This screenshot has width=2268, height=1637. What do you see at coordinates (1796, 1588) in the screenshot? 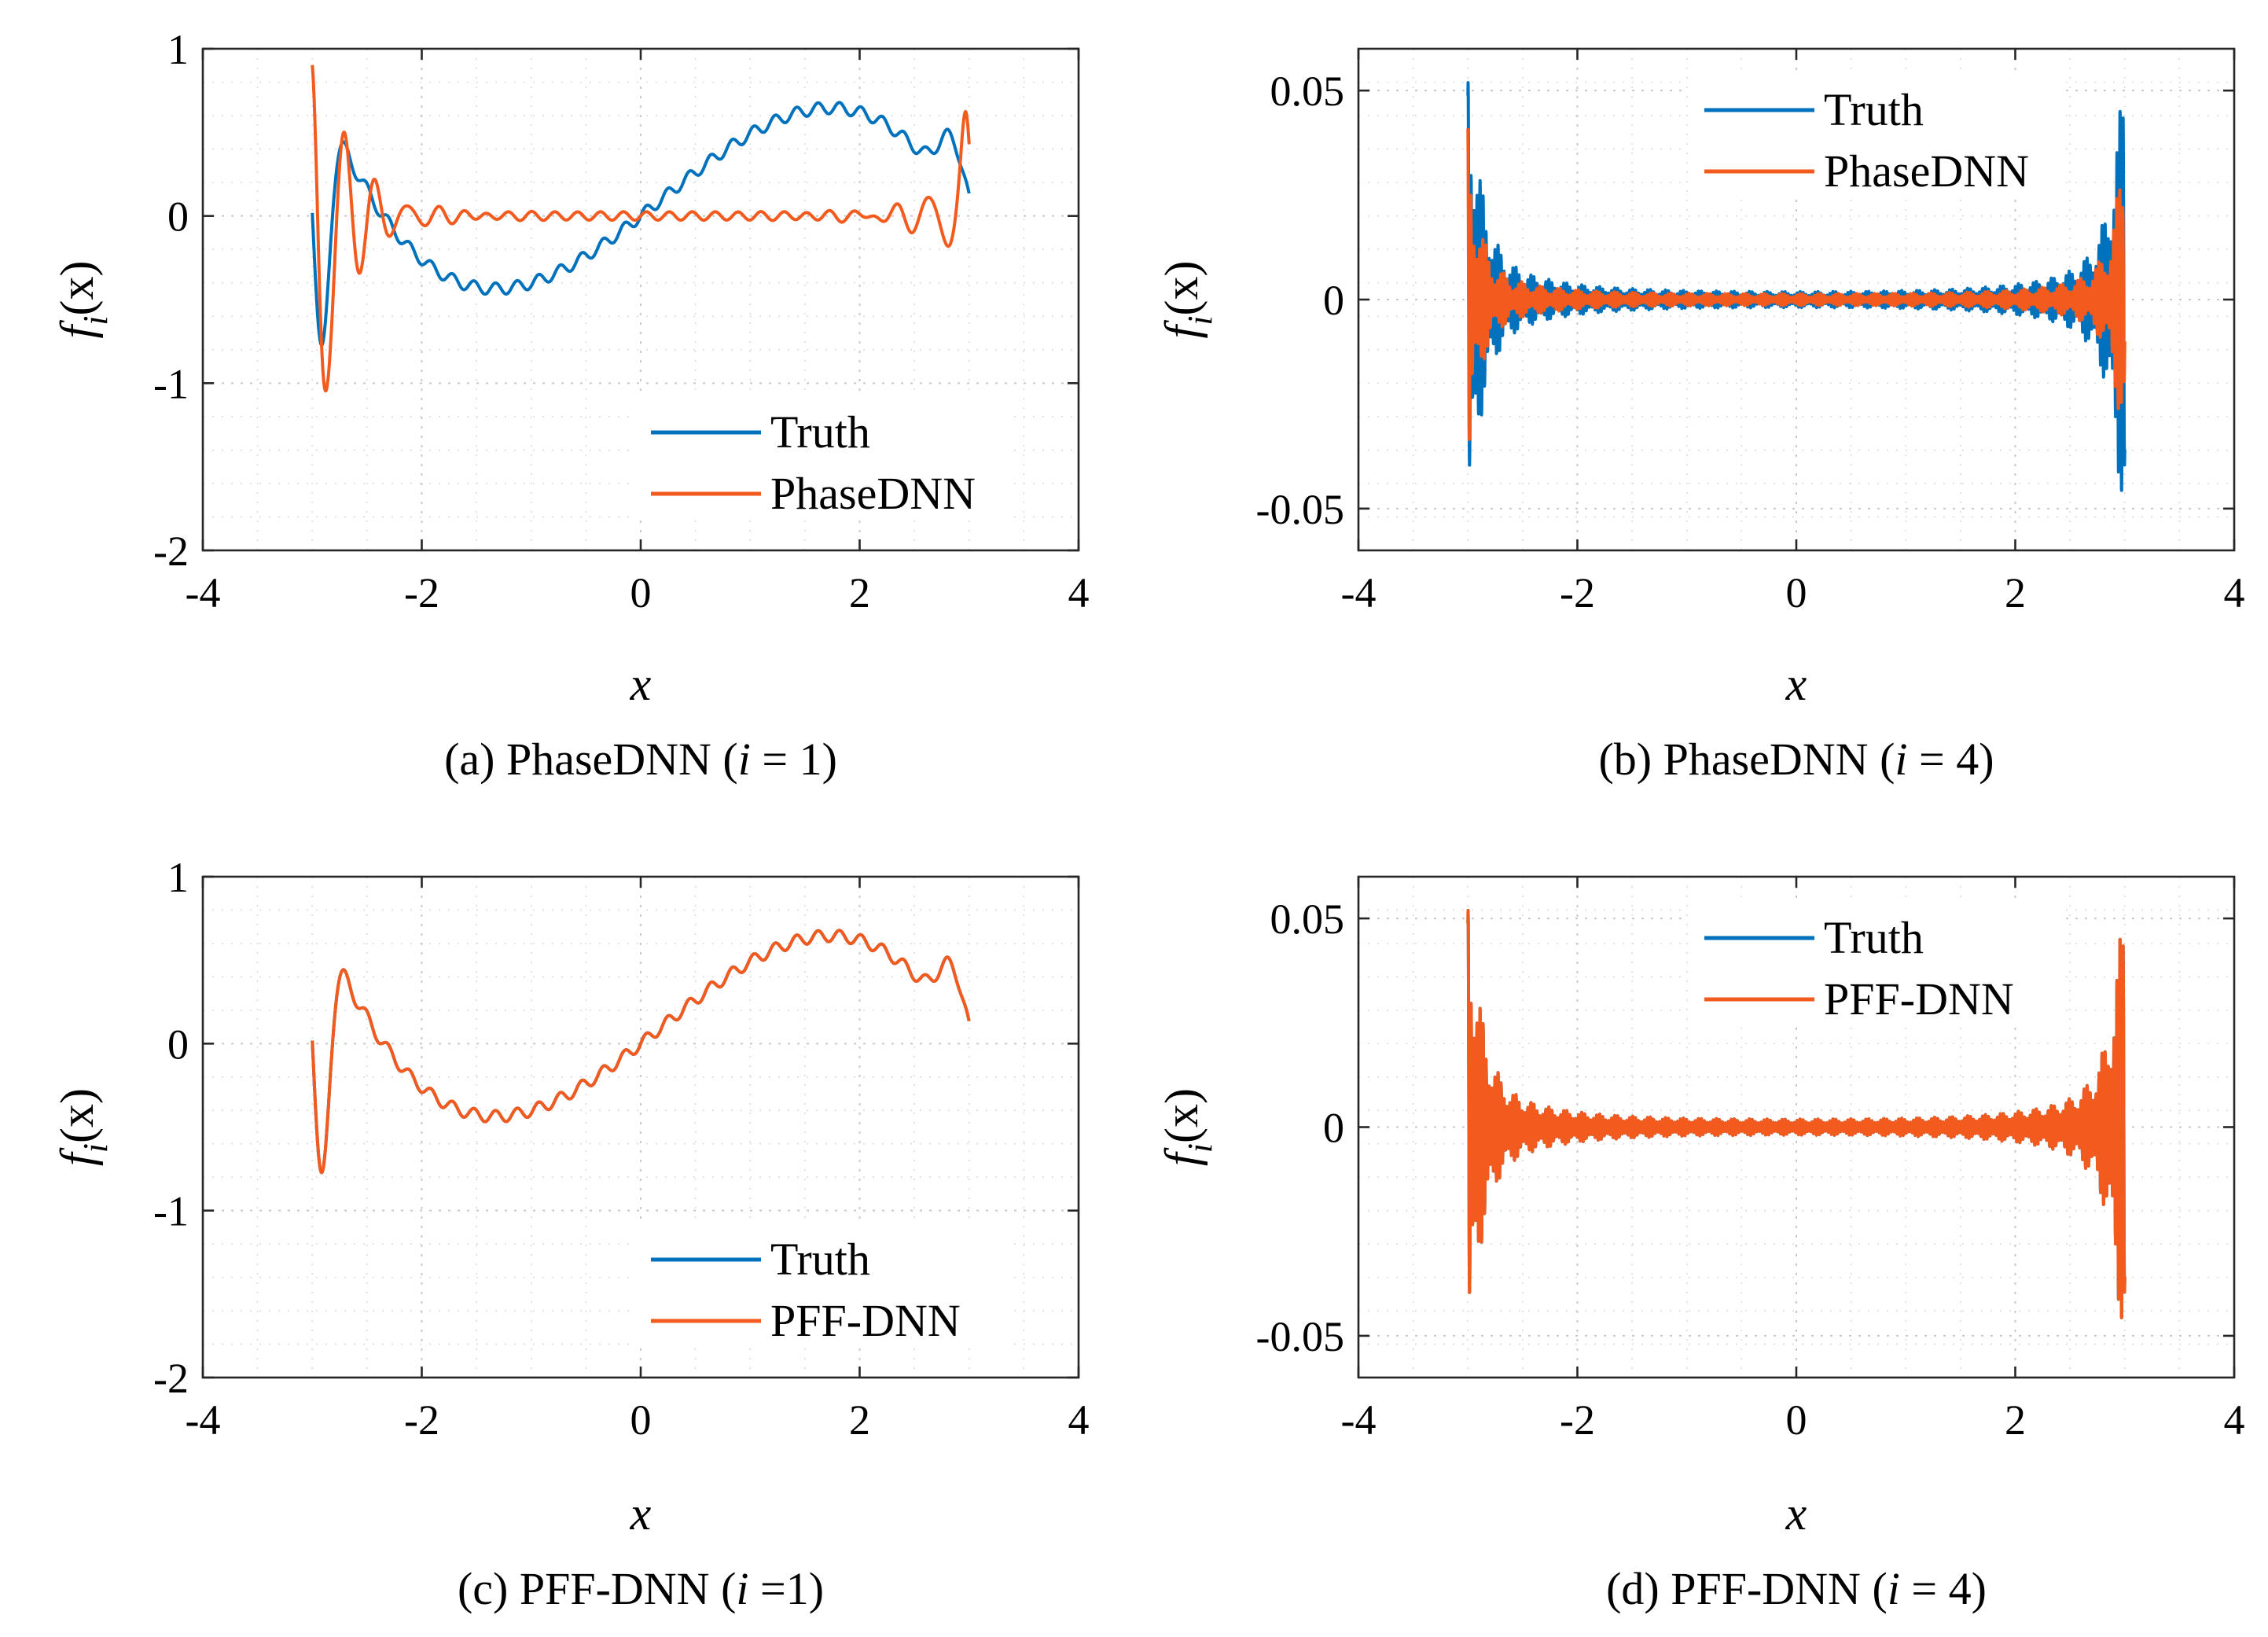
I see `panel-caption: (d) PFF-DNN (i = 4)` at bounding box center [1796, 1588].